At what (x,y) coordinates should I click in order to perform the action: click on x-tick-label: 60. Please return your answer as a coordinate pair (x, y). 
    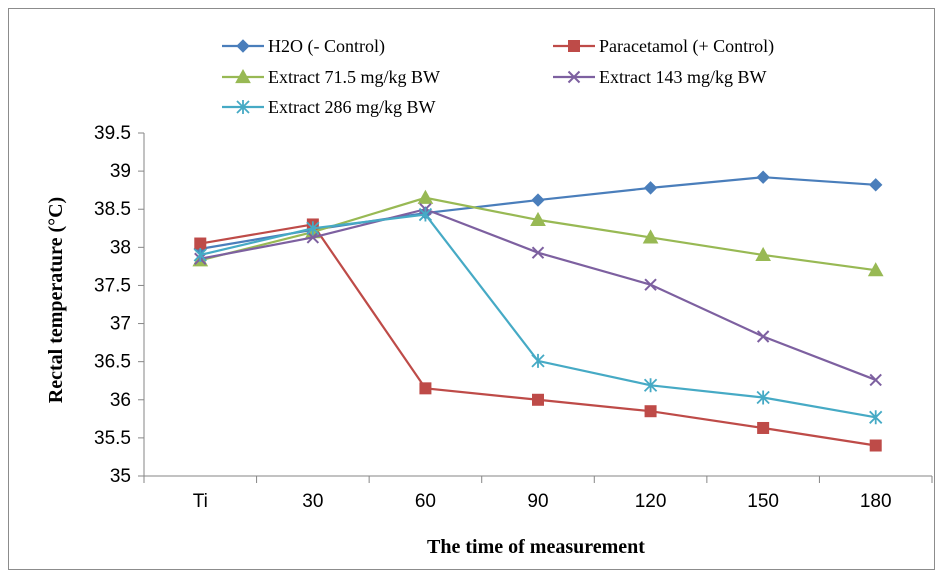
    Looking at the image, I should click on (425, 501).